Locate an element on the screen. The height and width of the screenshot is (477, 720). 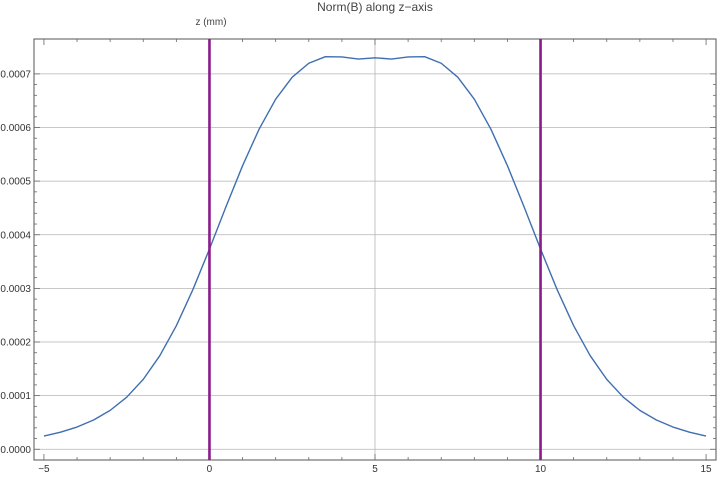
y-tick-label: 0.0003 is located at coordinates (15, 289).